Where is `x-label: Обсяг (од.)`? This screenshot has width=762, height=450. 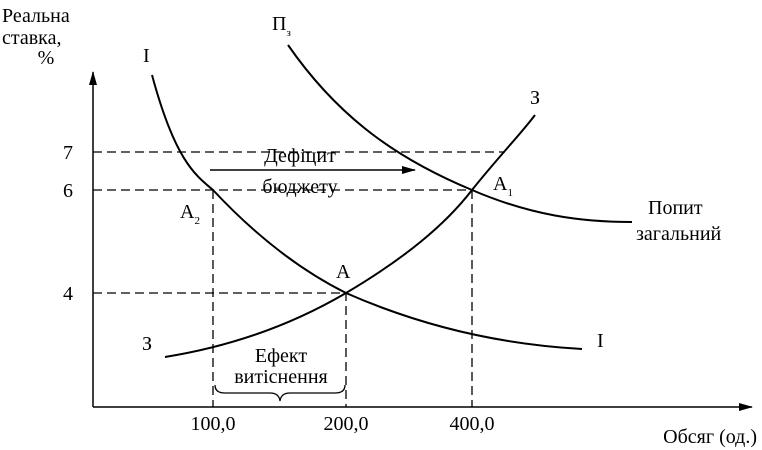 x-label: Обсяг (од.) is located at coordinates (710, 437).